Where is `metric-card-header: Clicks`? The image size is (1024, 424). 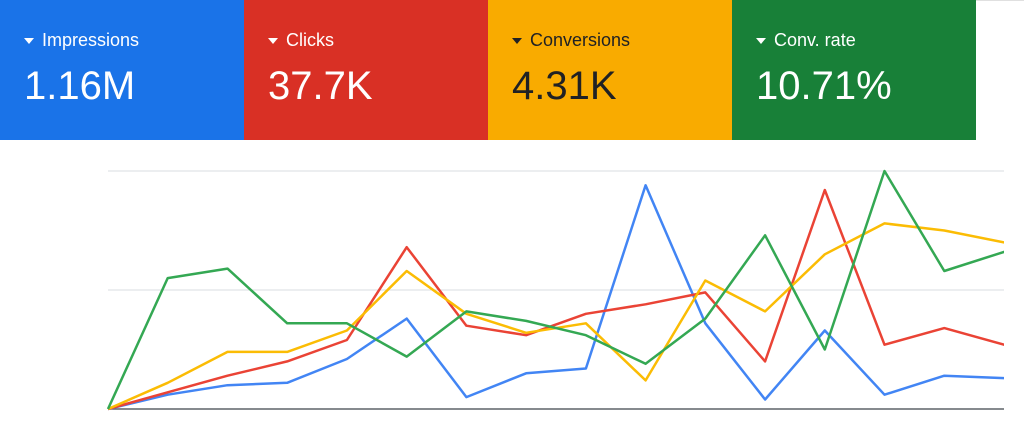 metric-card-header: Clicks is located at coordinates (378, 40).